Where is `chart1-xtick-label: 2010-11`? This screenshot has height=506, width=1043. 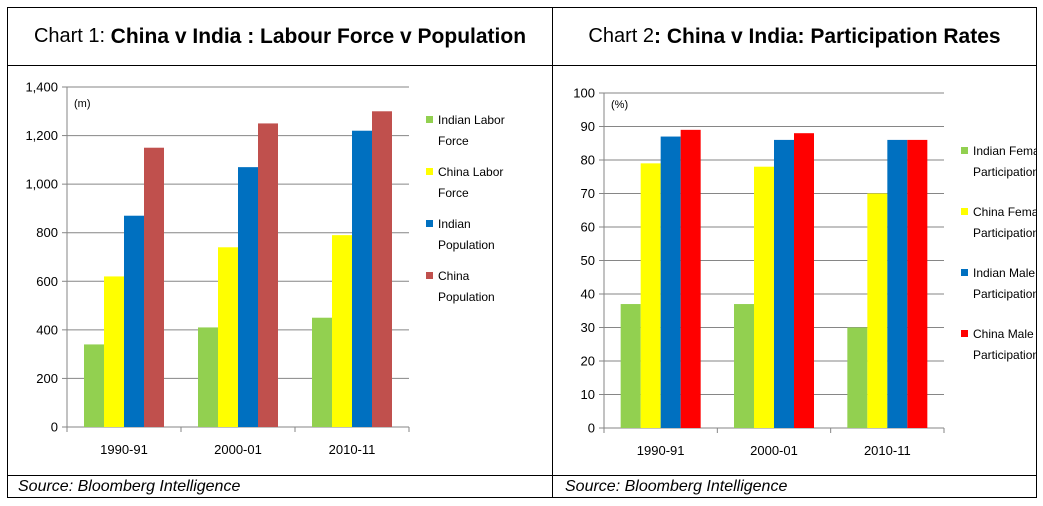
chart1-xtick-label: 2010-11 is located at coordinates (352, 449).